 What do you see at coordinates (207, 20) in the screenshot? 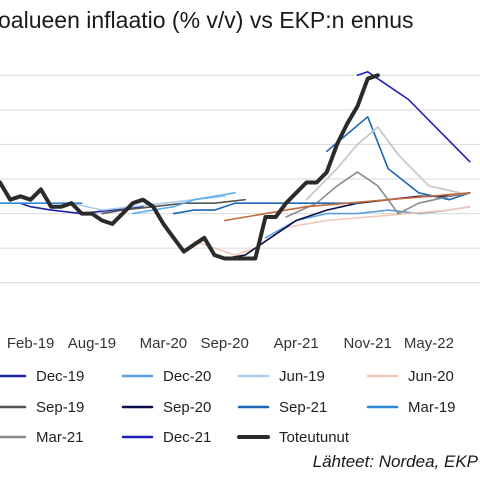
I see `chart-title: oalueen inflaatio (% v/v) vs EKP:n ennus` at bounding box center [207, 20].